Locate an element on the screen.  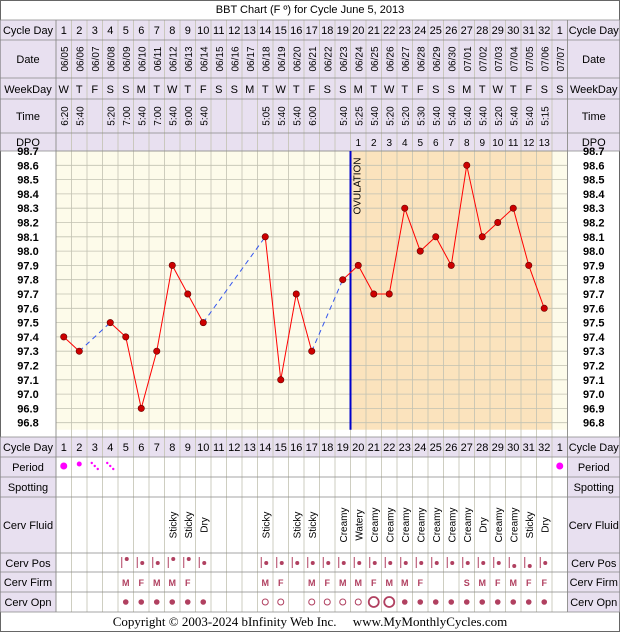
cycle-day-label-bottom: 32 is located at coordinates (544, 448).